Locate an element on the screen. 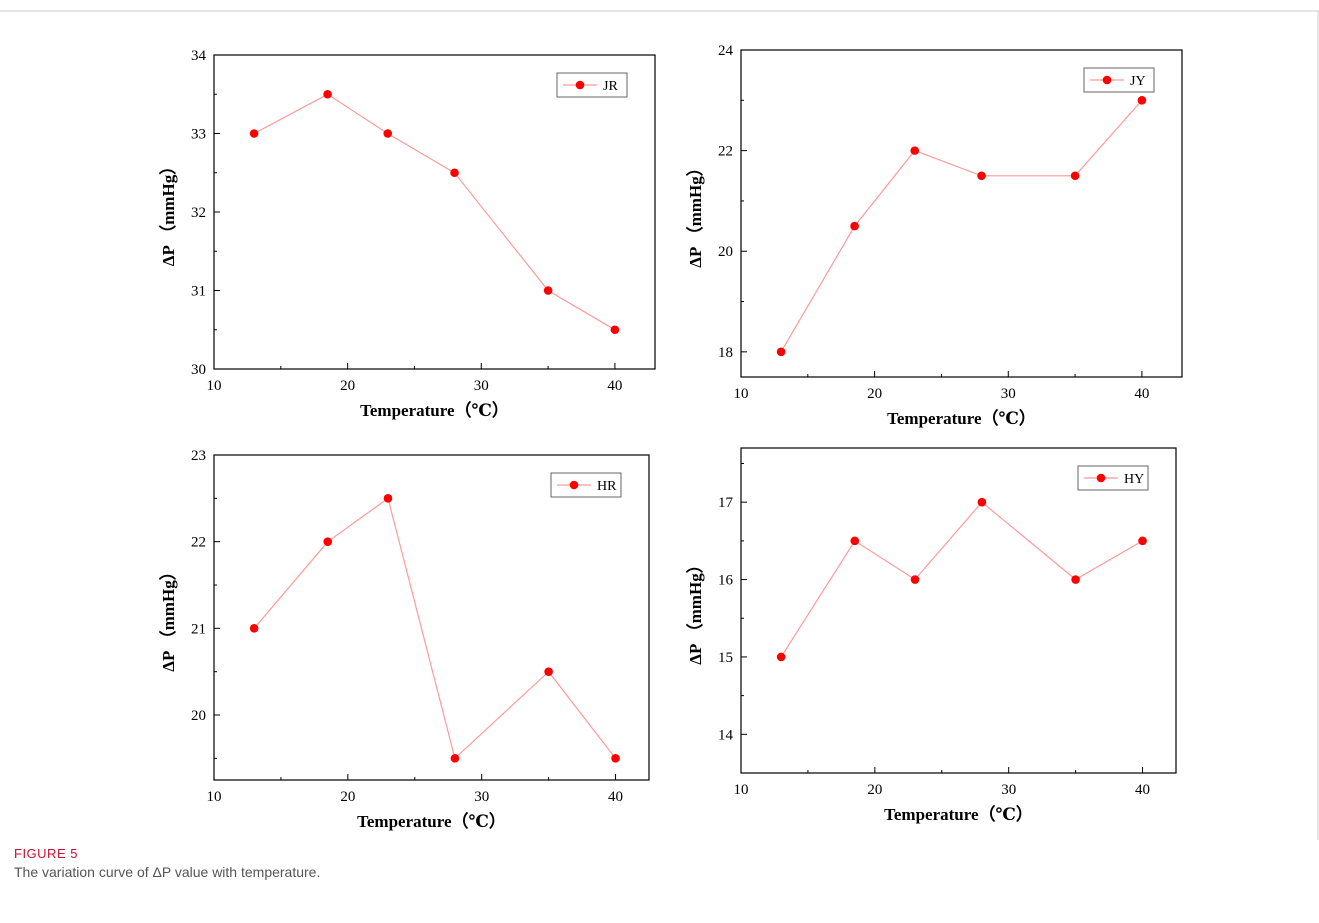 The width and height of the screenshot is (1319, 923). figure-label: FIGURE 5 is located at coordinates (46, 853).